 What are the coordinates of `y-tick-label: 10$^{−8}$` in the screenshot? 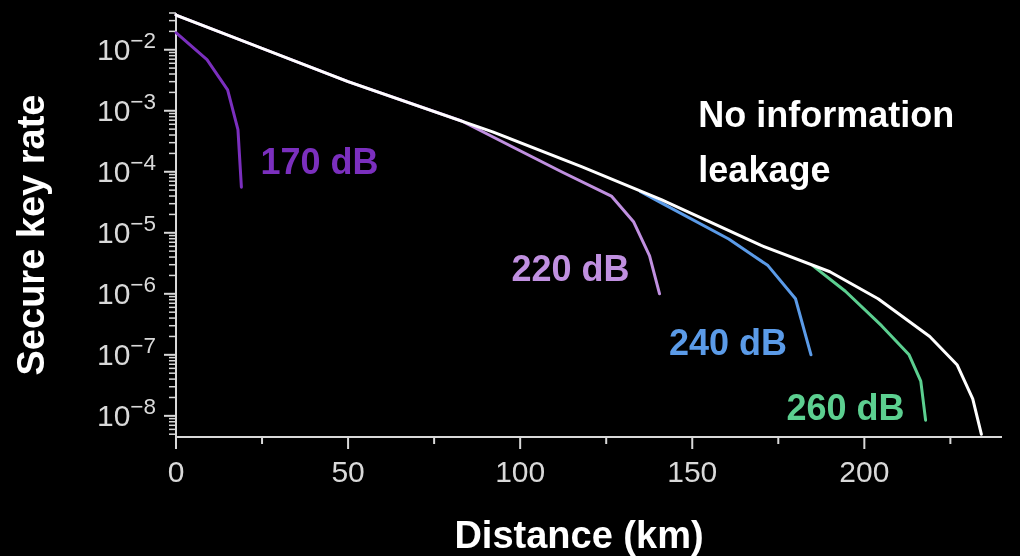 It's located at (126, 412).